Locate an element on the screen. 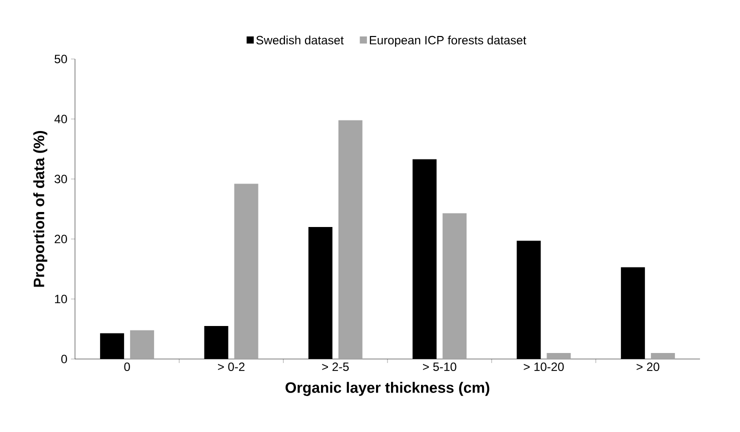  x-axis-title: Organic layer thickness (cm) is located at coordinates (388, 389).